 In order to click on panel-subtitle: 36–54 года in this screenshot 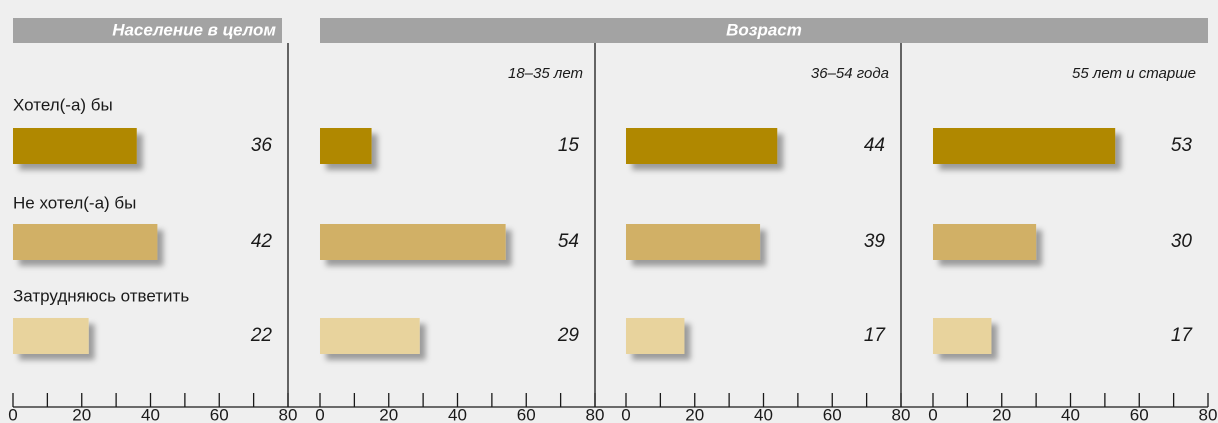, I will do `click(850, 73)`.